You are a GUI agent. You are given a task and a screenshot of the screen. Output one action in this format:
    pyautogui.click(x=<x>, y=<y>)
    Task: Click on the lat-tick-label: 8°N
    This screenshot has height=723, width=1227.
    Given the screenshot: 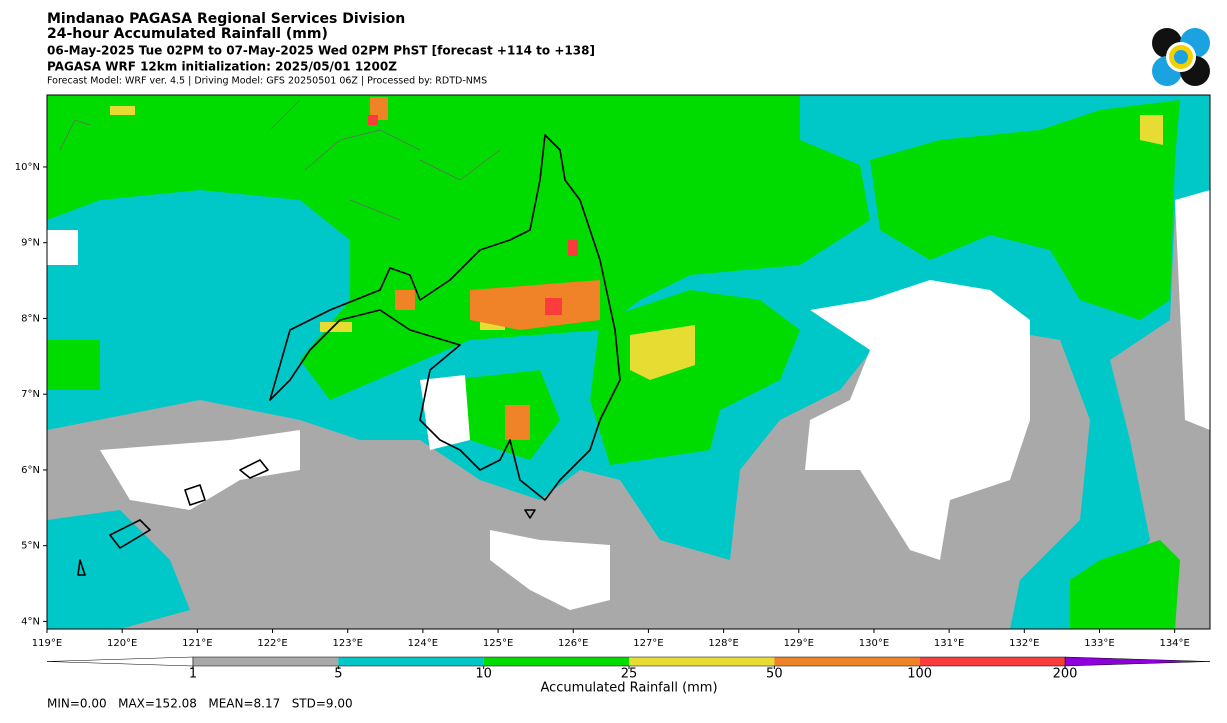 What is the action you would take?
    pyautogui.click(x=30, y=318)
    